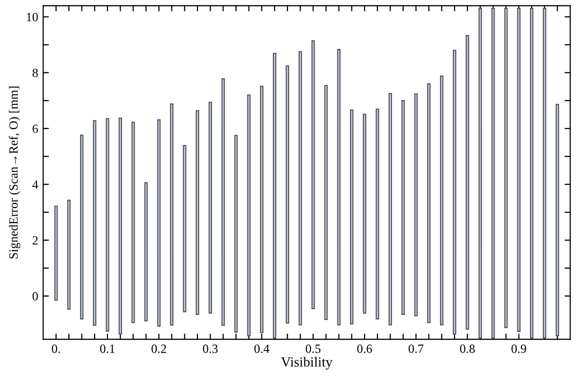  I want to click on x-tick-label: 0.7, so click(416, 349).